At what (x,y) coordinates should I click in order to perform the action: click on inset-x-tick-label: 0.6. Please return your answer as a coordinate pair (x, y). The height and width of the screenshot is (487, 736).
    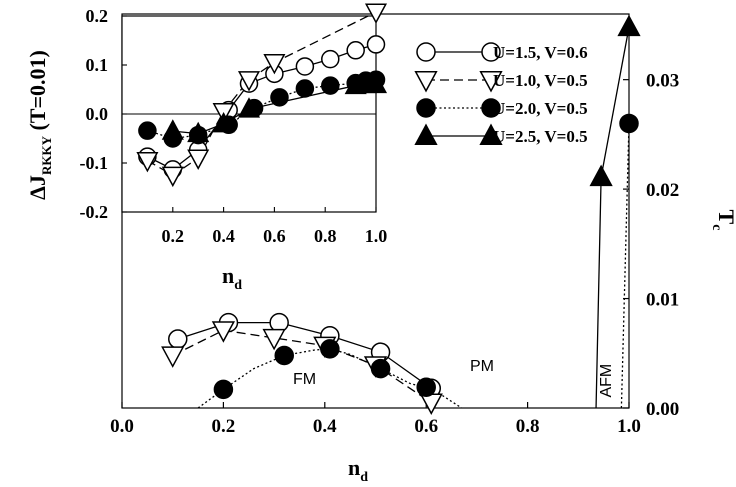
    Looking at the image, I should click on (274, 236).